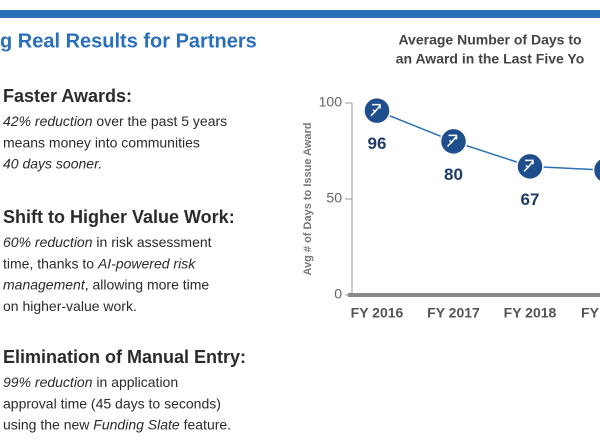  Describe the element at coordinates (453, 174) in the screenshot. I see `data-label: 80` at that location.